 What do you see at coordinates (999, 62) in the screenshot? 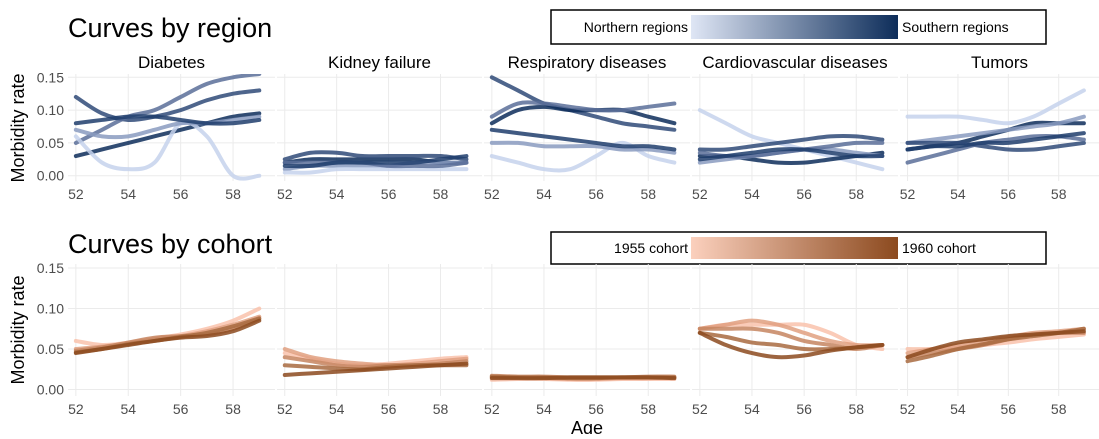
I see `facet-title: Tumors` at bounding box center [999, 62].